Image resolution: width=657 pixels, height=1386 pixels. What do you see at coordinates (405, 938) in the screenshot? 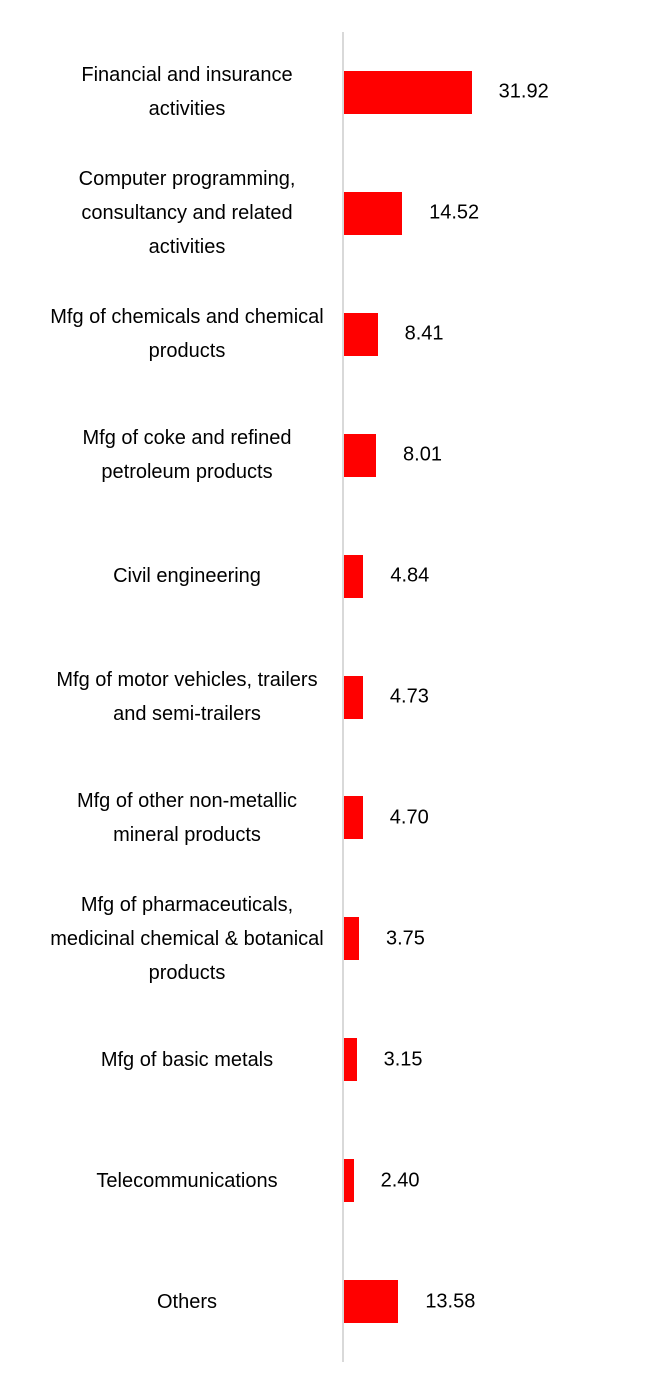
I see `value-label: 3.75` at bounding box center [405, 938].